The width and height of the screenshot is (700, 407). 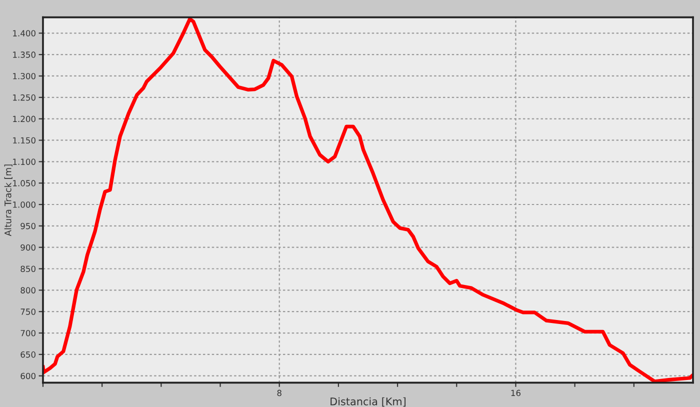 I want to click on y-tick-label: 1.100, so click(x=24, y=161).